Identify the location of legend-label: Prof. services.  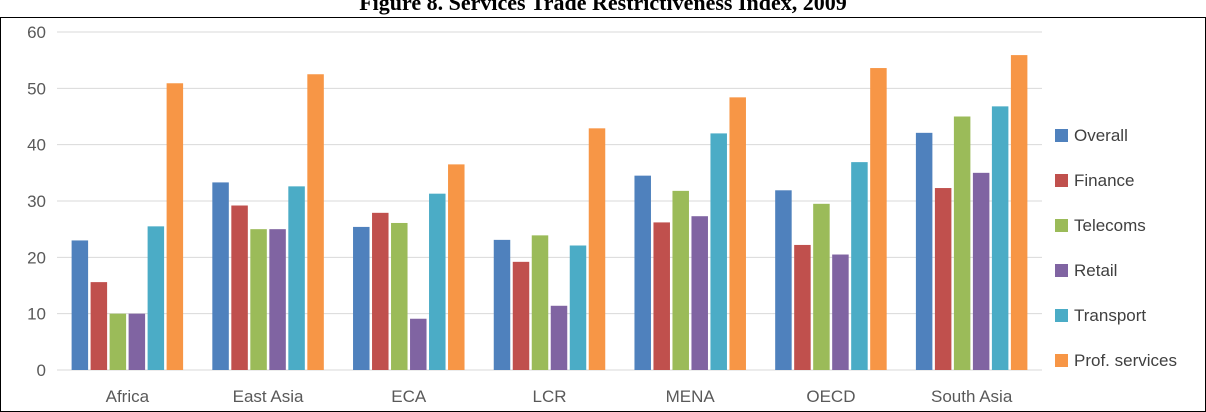
(1125, 360).